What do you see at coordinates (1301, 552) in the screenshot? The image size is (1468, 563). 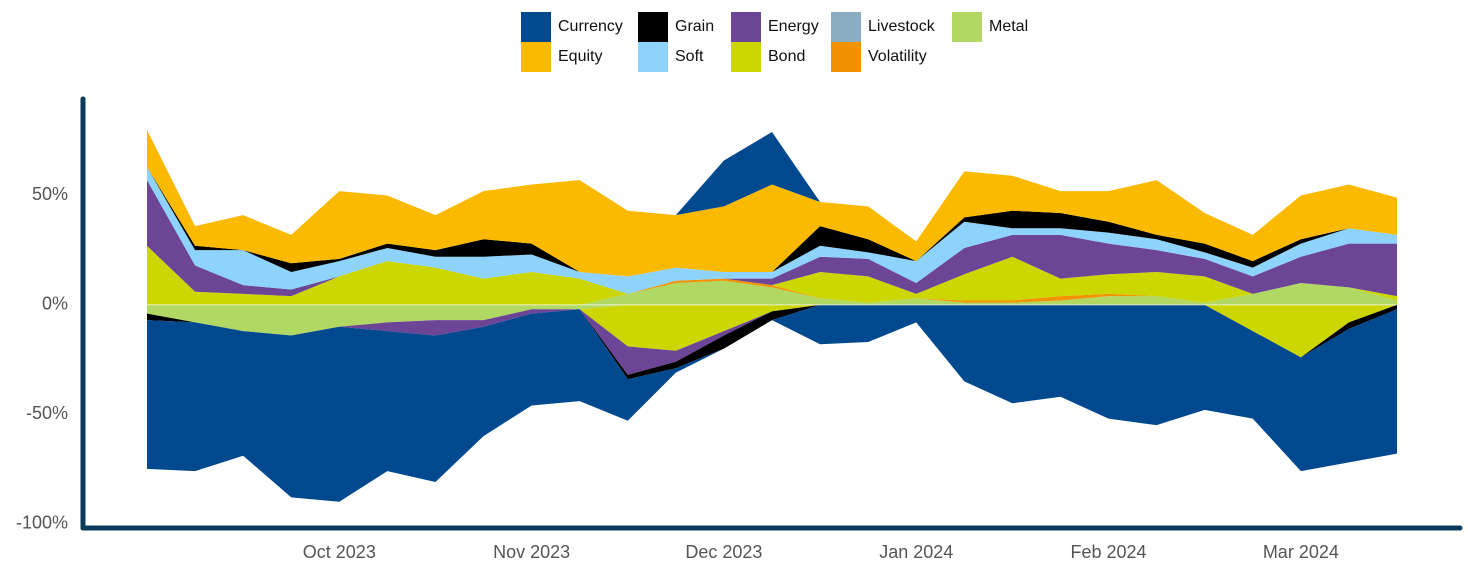 I see `x-tick-label: Mar 2024` at bounding box center [1301, 552].